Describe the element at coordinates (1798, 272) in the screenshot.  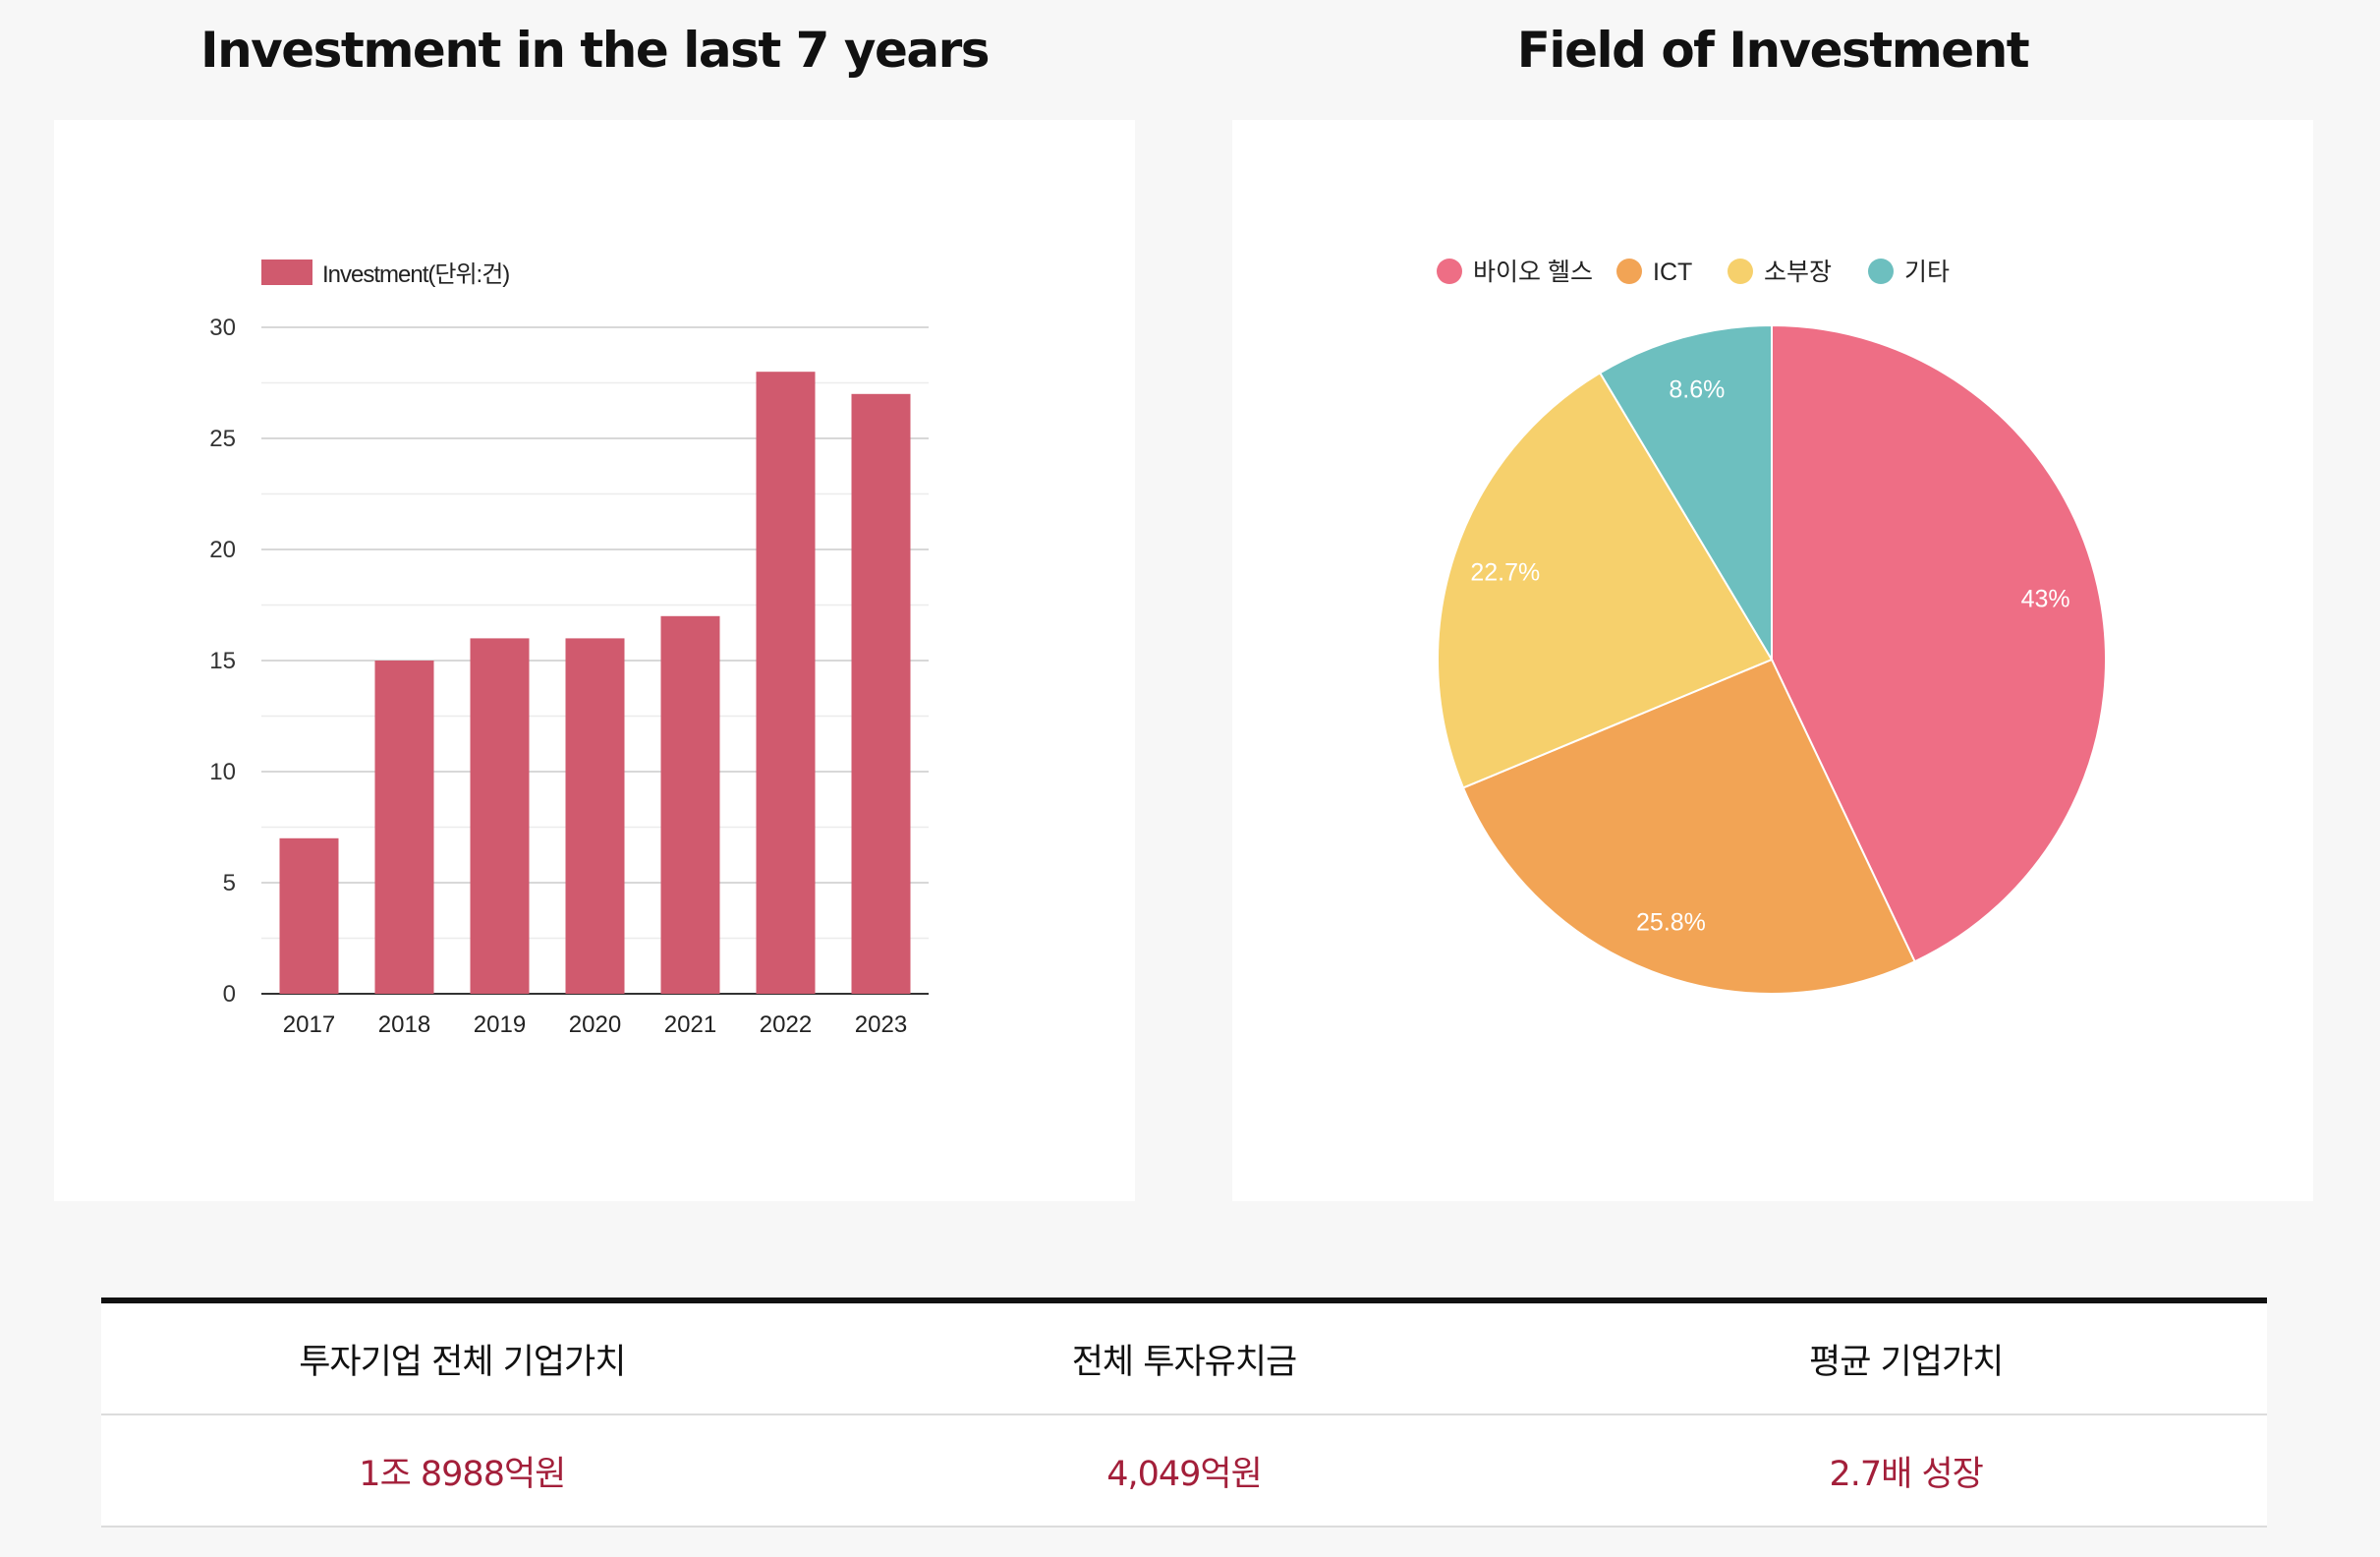
I see `pie-legend-label: 소부장` at that location.